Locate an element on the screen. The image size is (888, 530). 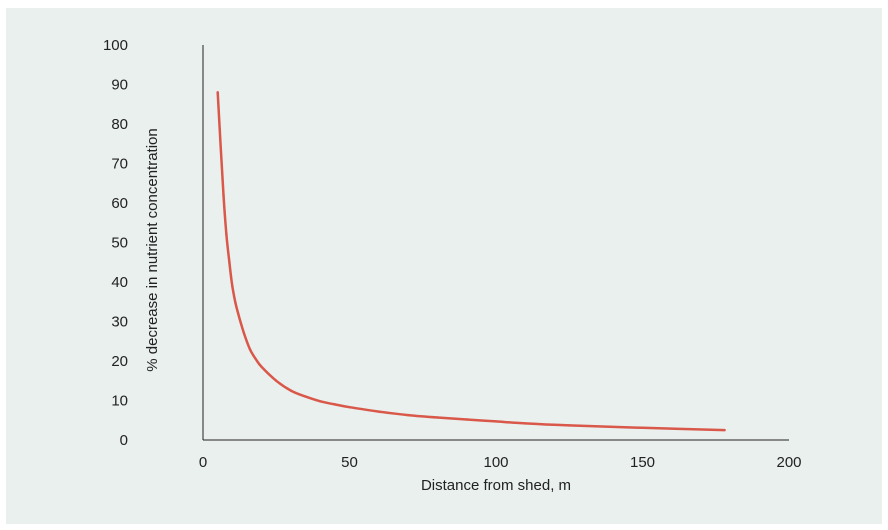
x-axis-label: Distance from shed, m is located at coordinates (496, 485).